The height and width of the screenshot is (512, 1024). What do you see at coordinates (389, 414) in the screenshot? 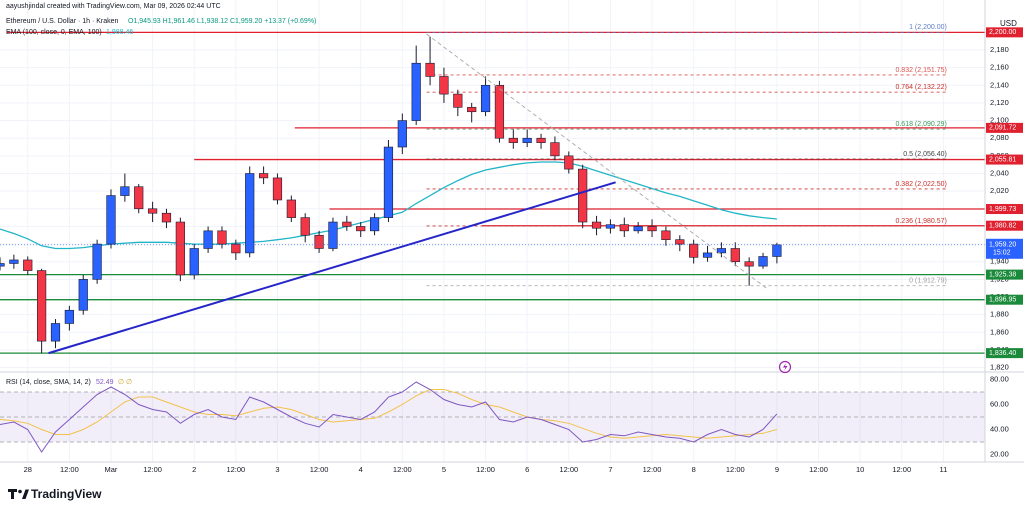
I see `rsi-sma-line` at bounding box center [389, 414].